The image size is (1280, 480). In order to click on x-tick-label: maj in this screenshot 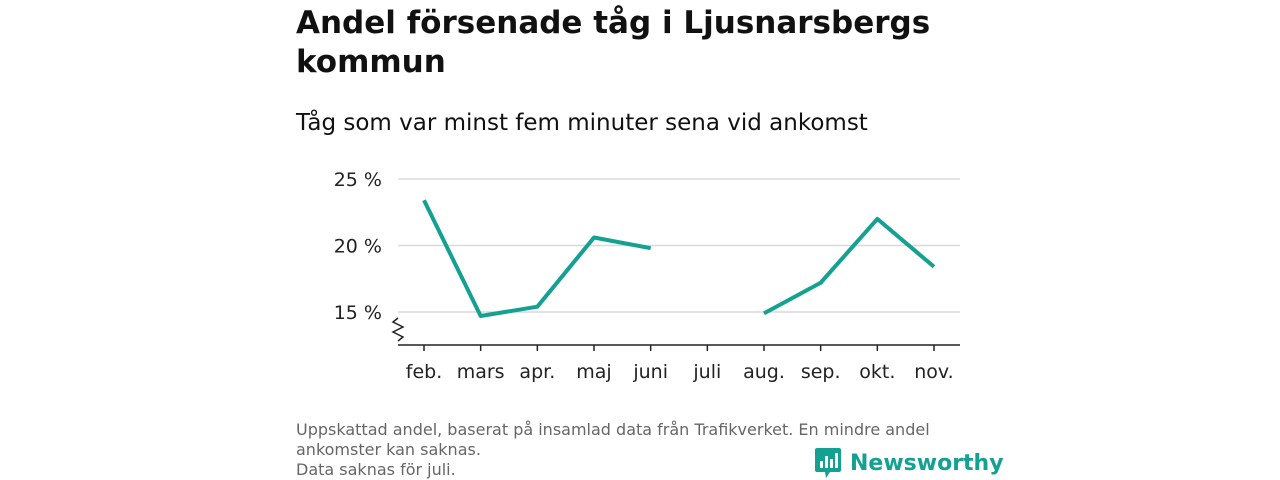, I will do `click(593, 372)`.